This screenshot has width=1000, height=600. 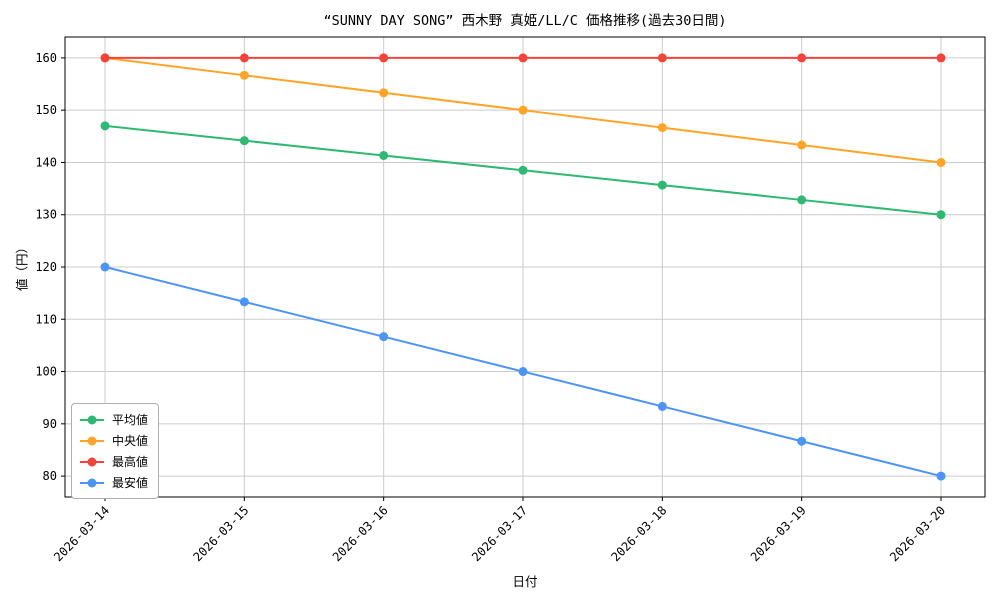 What do you see at coordinates (81, 533) in the screenshot?
I see `x-tick-label: 2026-03-14` at bounding box center [81, 533].